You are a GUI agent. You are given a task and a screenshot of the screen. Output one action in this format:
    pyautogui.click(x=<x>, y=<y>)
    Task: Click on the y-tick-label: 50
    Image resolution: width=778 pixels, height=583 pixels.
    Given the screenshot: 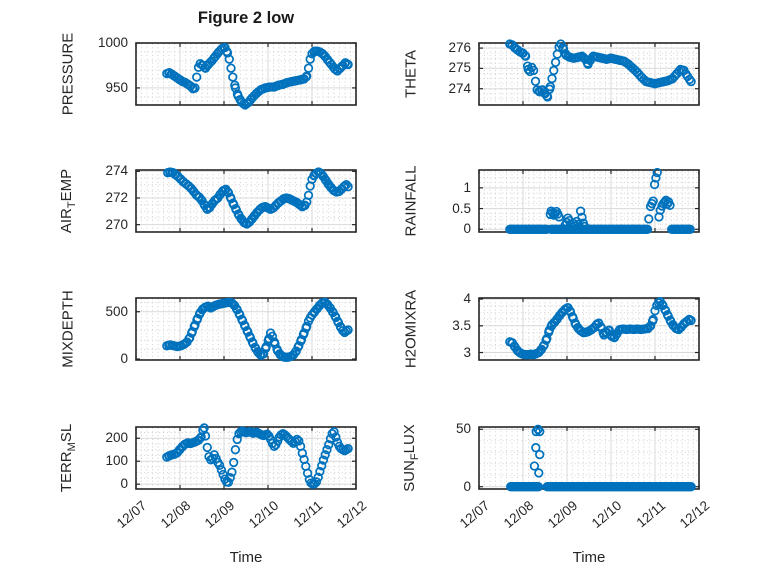 What is the action you would take?
    pyautogui.click(x=463, y=429)
    